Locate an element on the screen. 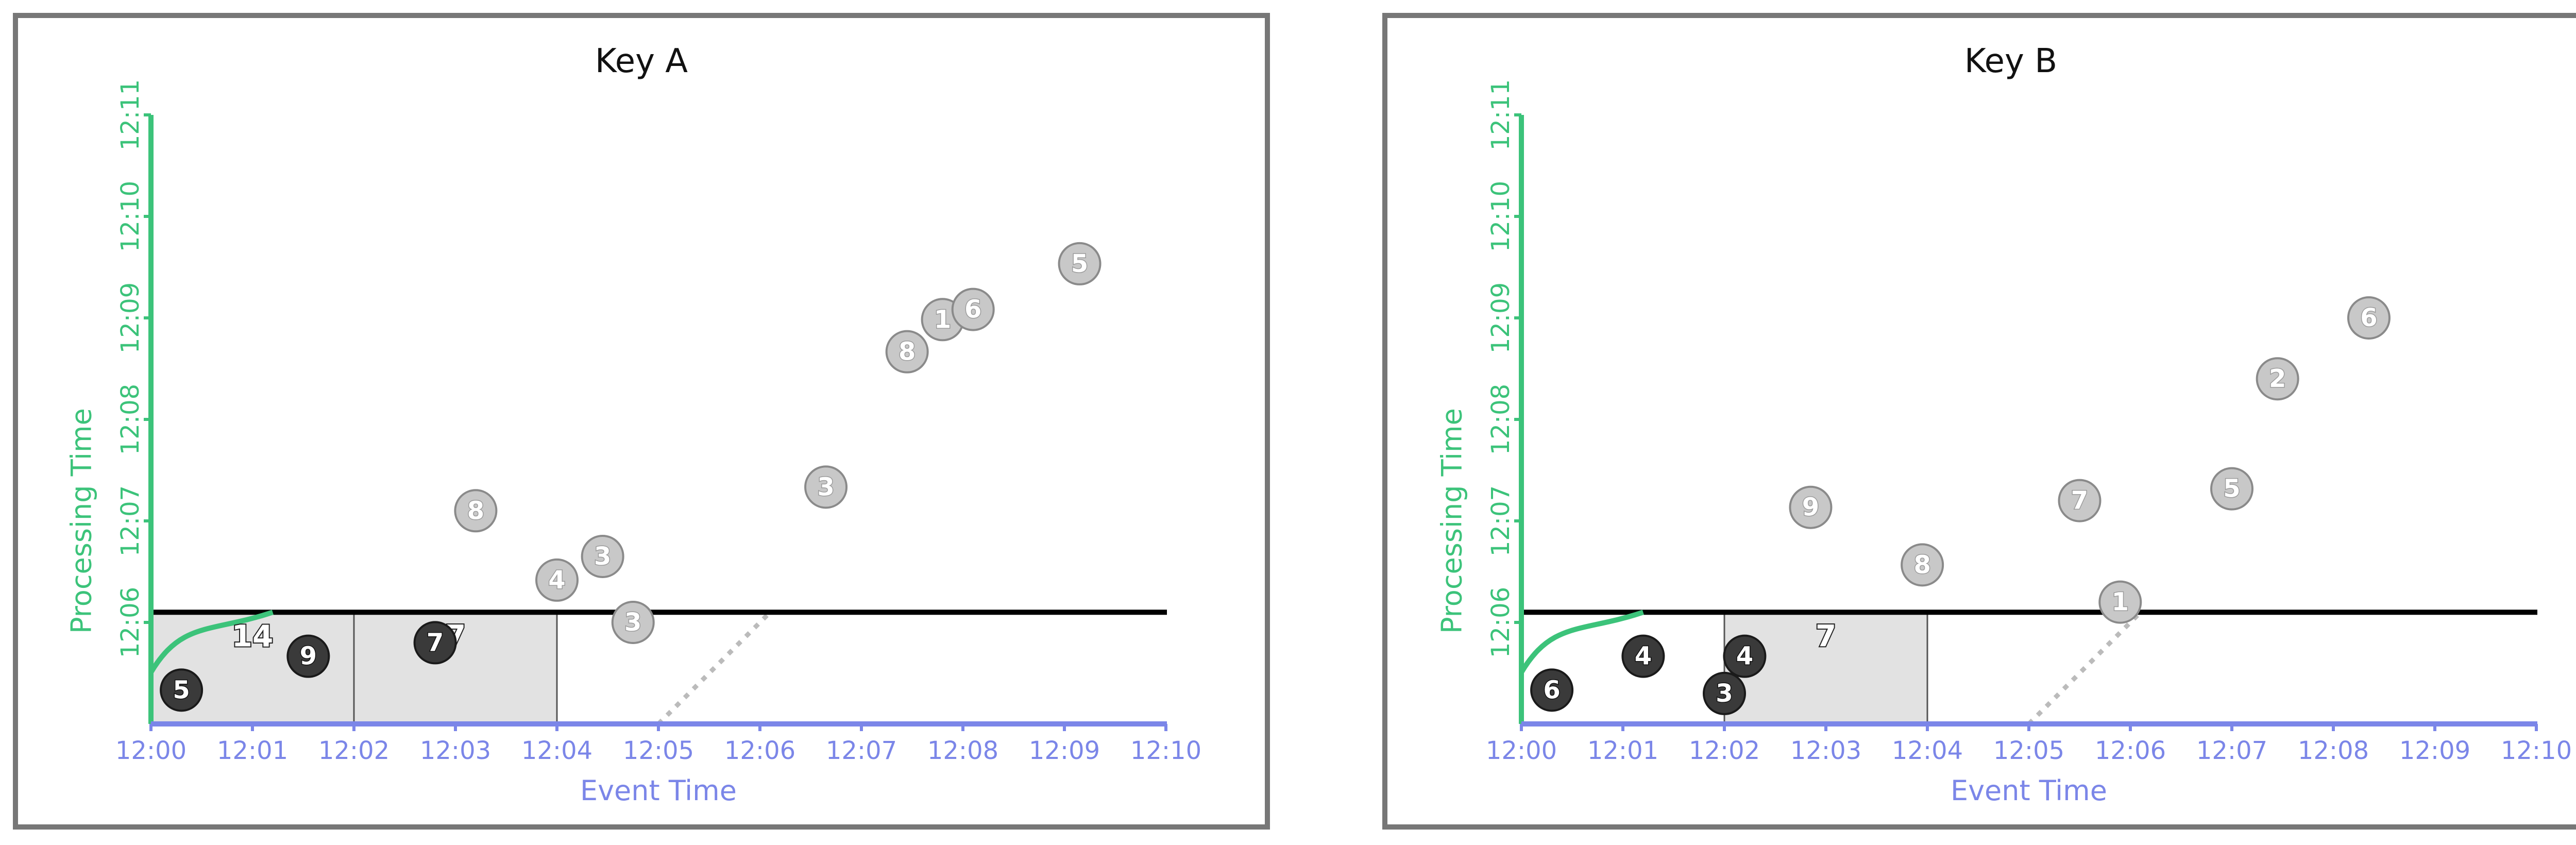 The width and height of the screenshot is (2576, 845). late-data-point: 1 is located at coordinates (2120, 602).